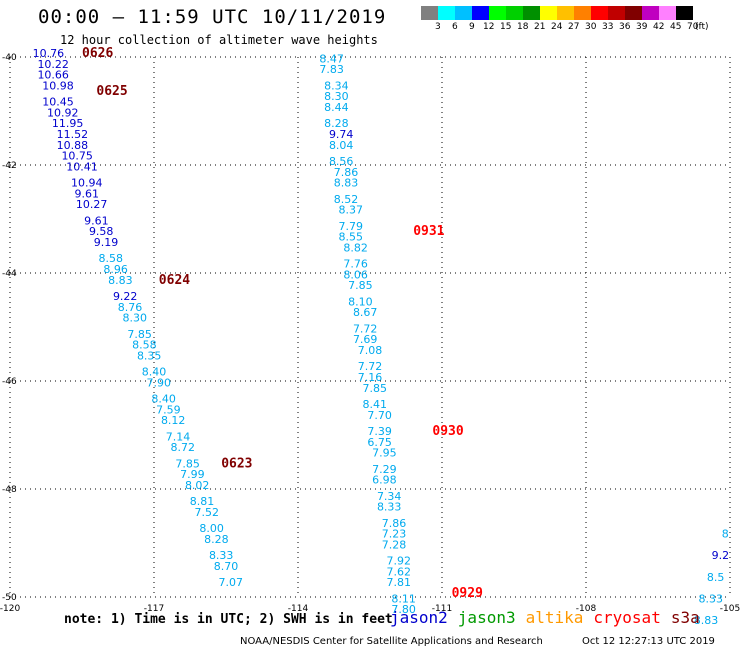 The width and height of the screenshot is (740, 650). I want to click on wave-height-point: 7.07, so click(231, 582).